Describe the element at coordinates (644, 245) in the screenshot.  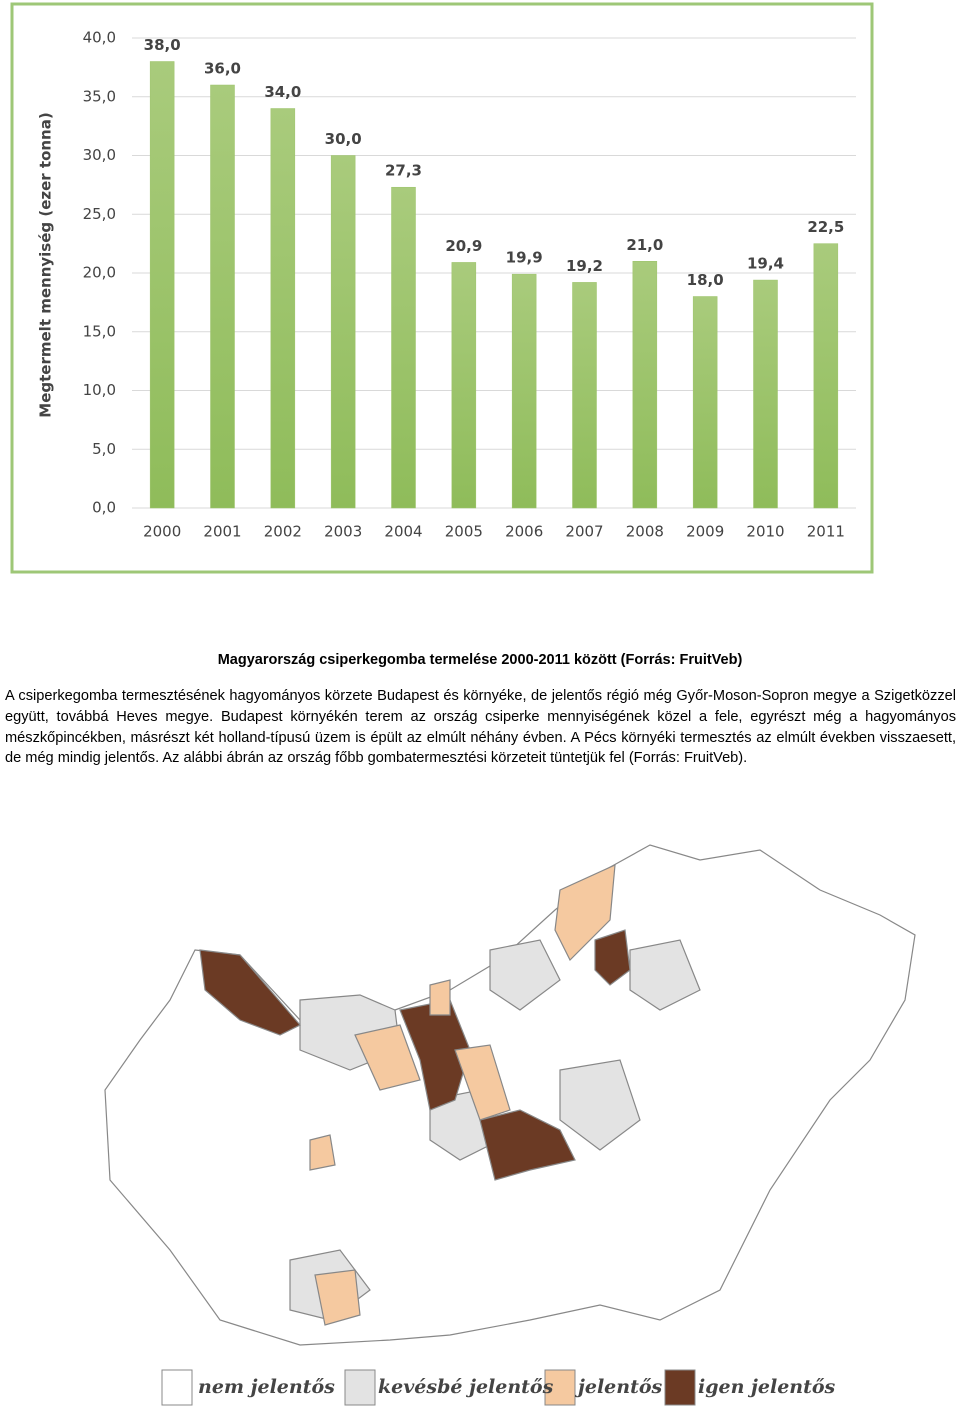
I see `value-label: 21,0` at that location.